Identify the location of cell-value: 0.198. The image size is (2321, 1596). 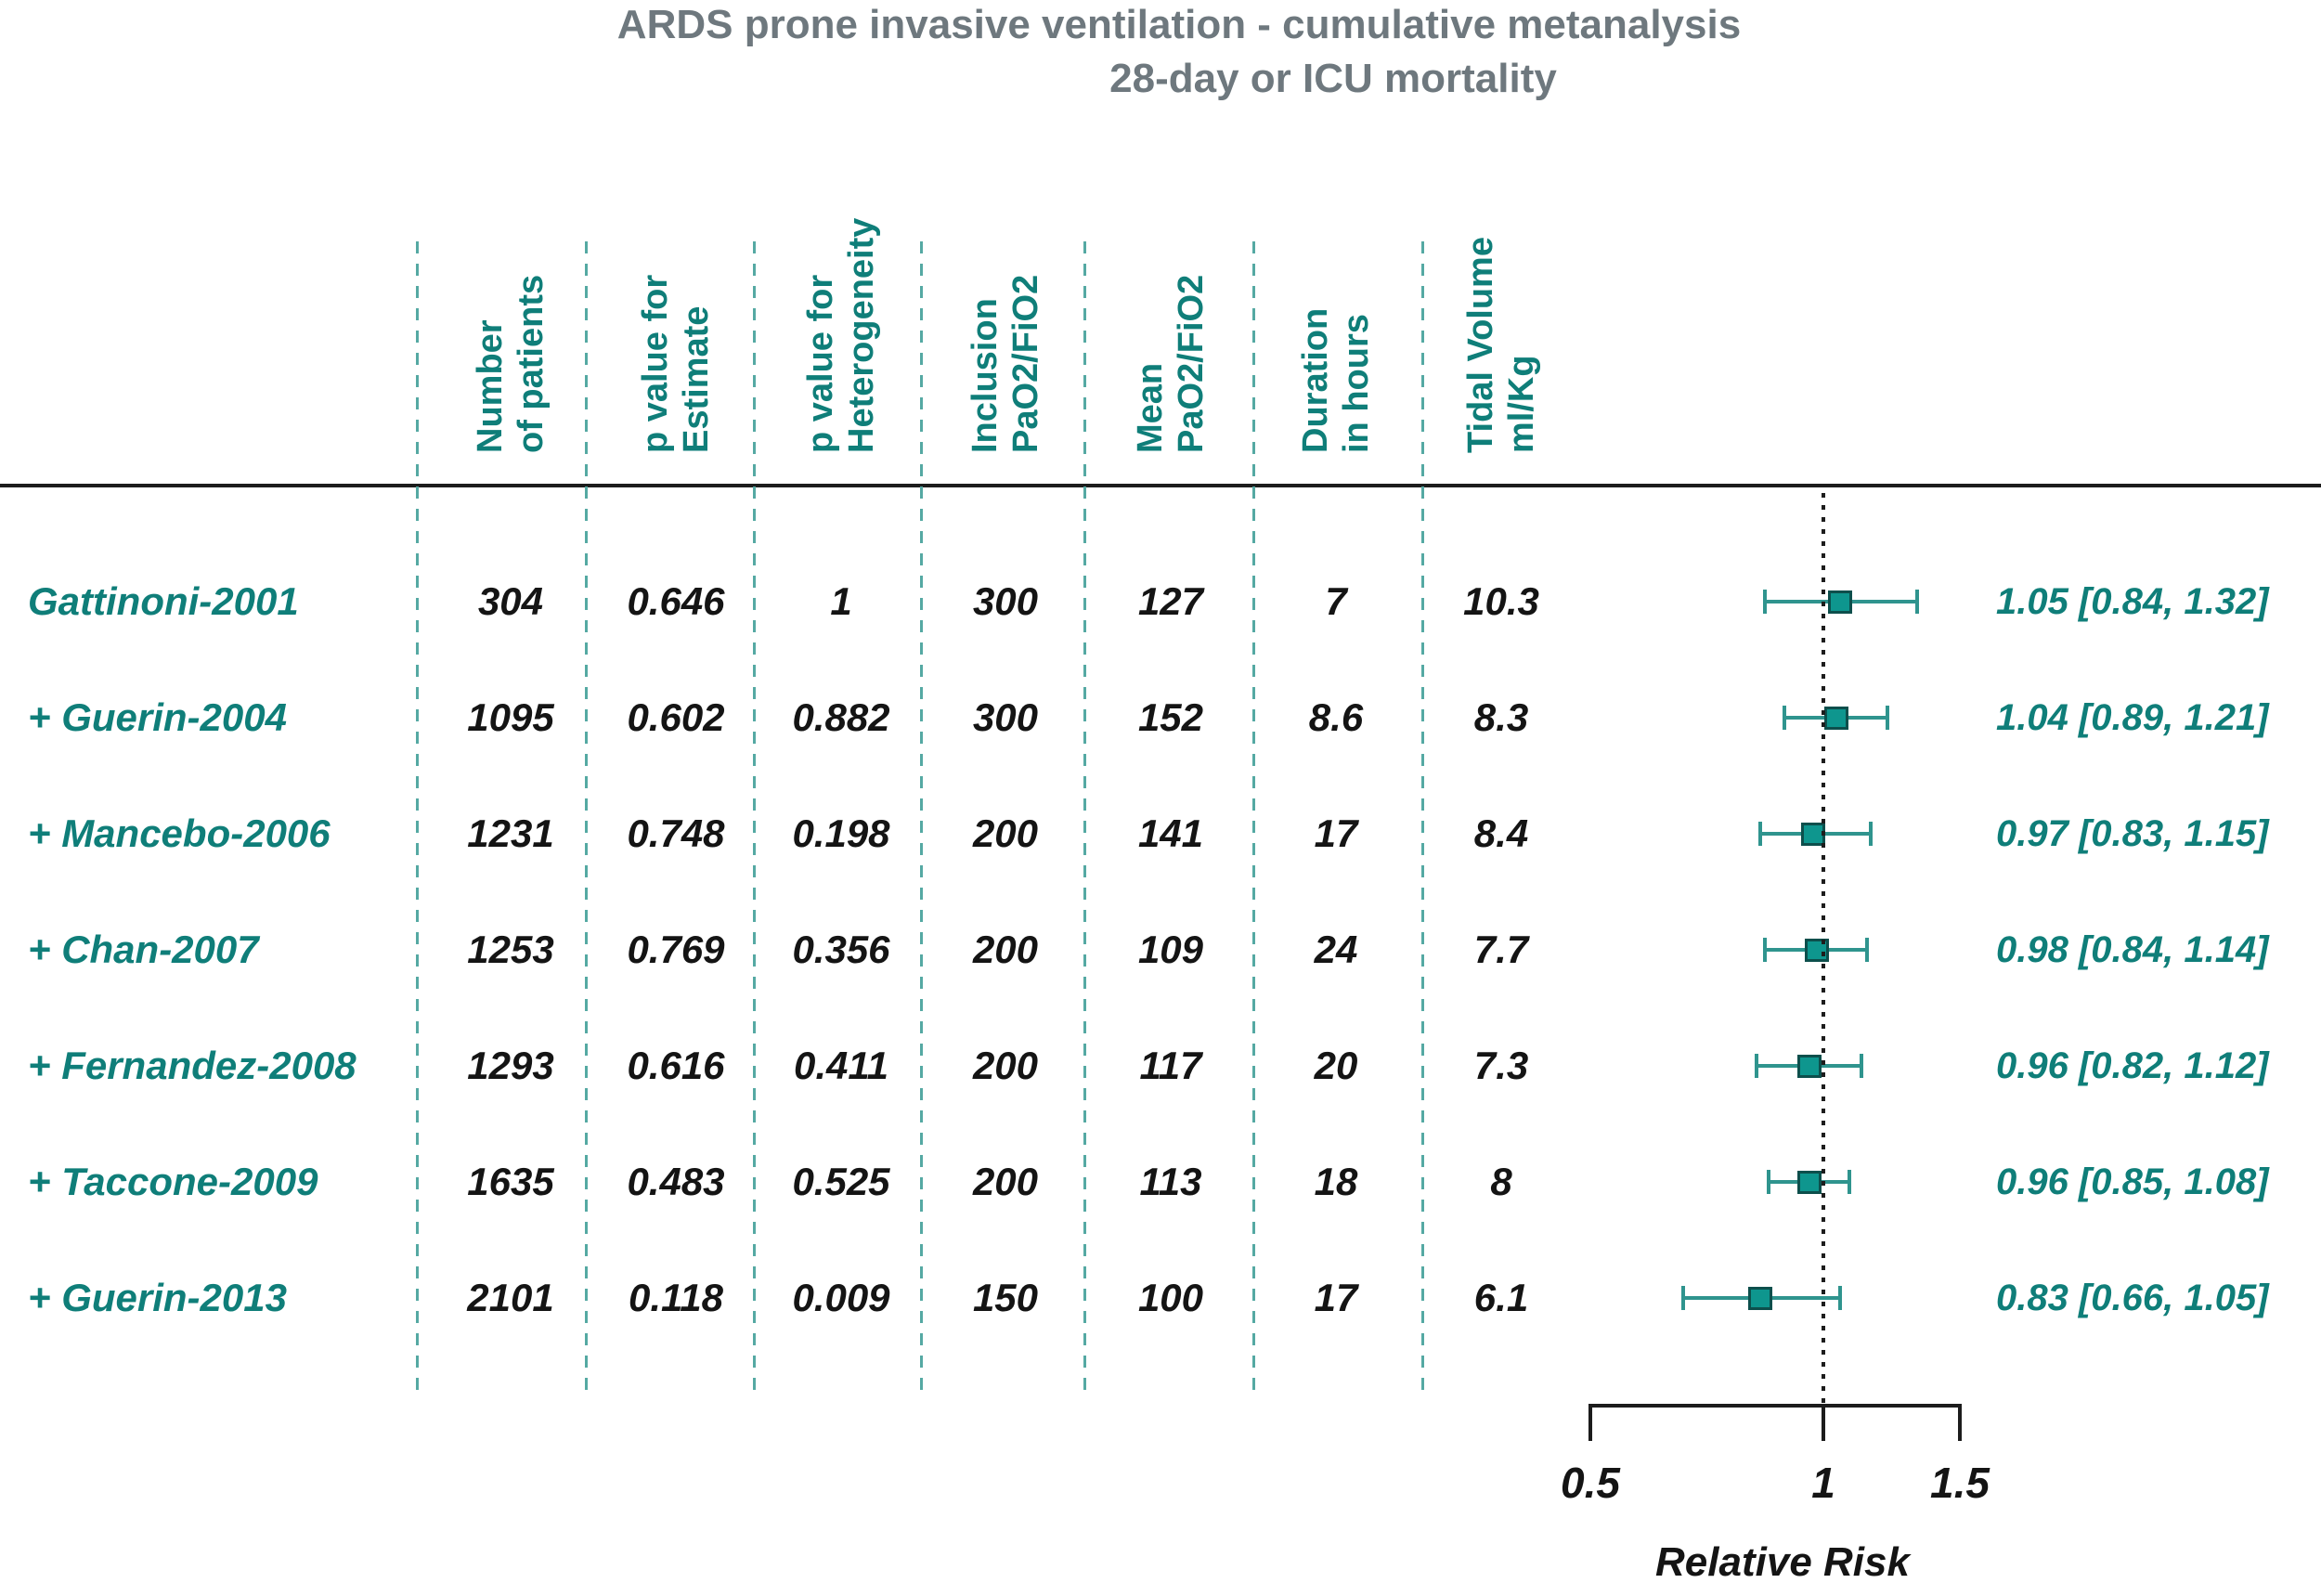
(841, 833).